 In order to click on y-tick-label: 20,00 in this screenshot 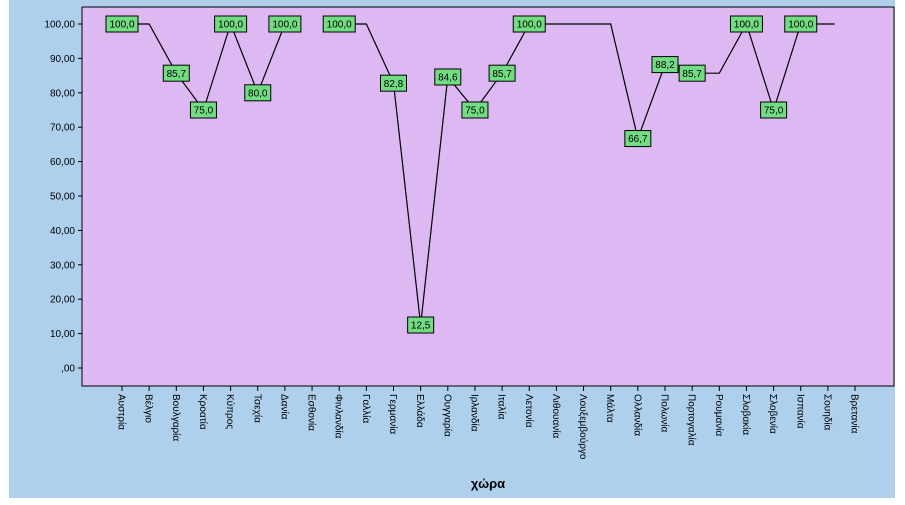, I will do `click(62, 300)`.